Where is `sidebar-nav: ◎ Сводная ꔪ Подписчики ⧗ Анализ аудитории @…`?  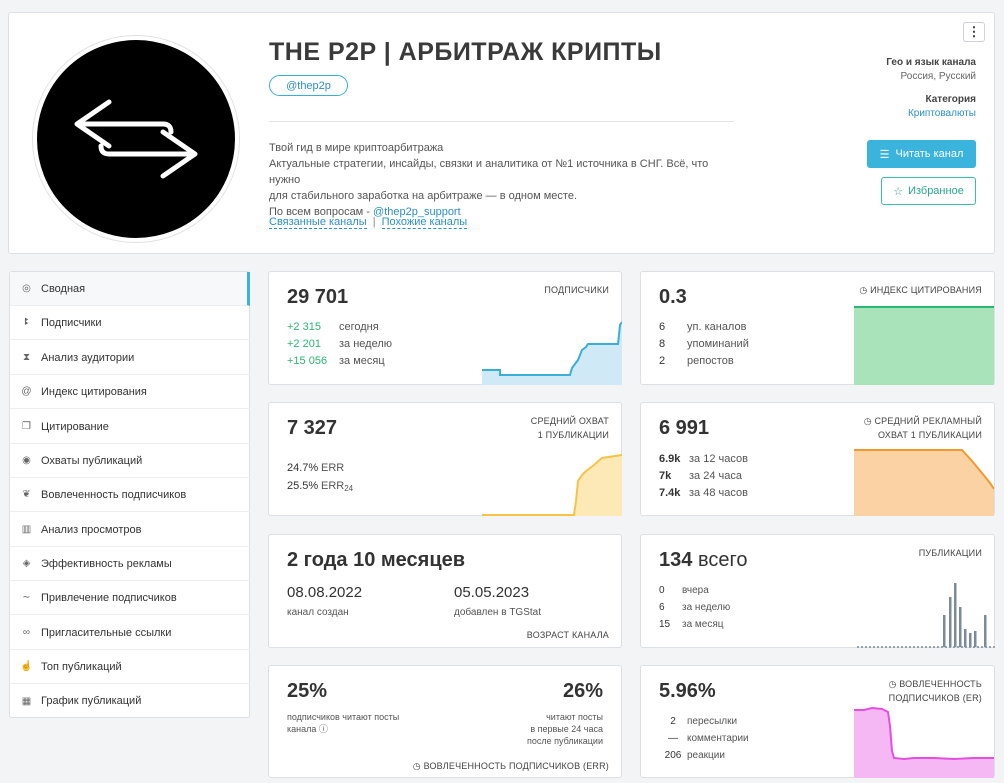
sidebar-nav: ◎ Сводная ꔪ Подписчики ⧗ Анализ аудитории @… is located at coordinates (129, 494).